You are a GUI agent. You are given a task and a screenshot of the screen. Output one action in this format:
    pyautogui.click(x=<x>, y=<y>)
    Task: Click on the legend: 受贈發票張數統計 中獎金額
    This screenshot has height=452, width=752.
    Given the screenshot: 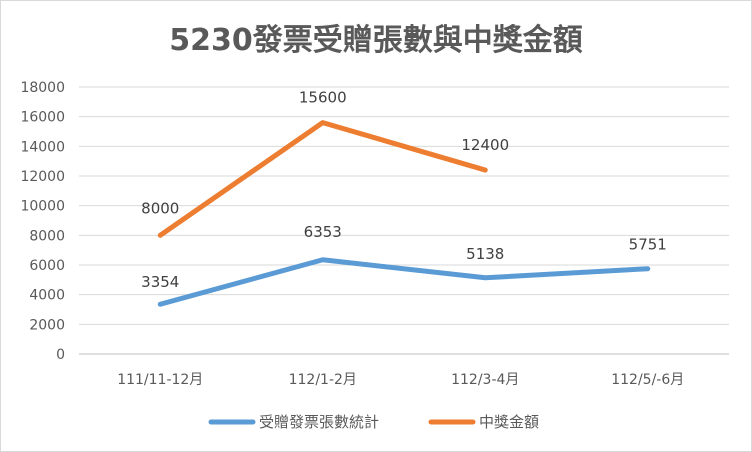 What is the action you would take?
    pyautogui.click(x=373, y=422)
    